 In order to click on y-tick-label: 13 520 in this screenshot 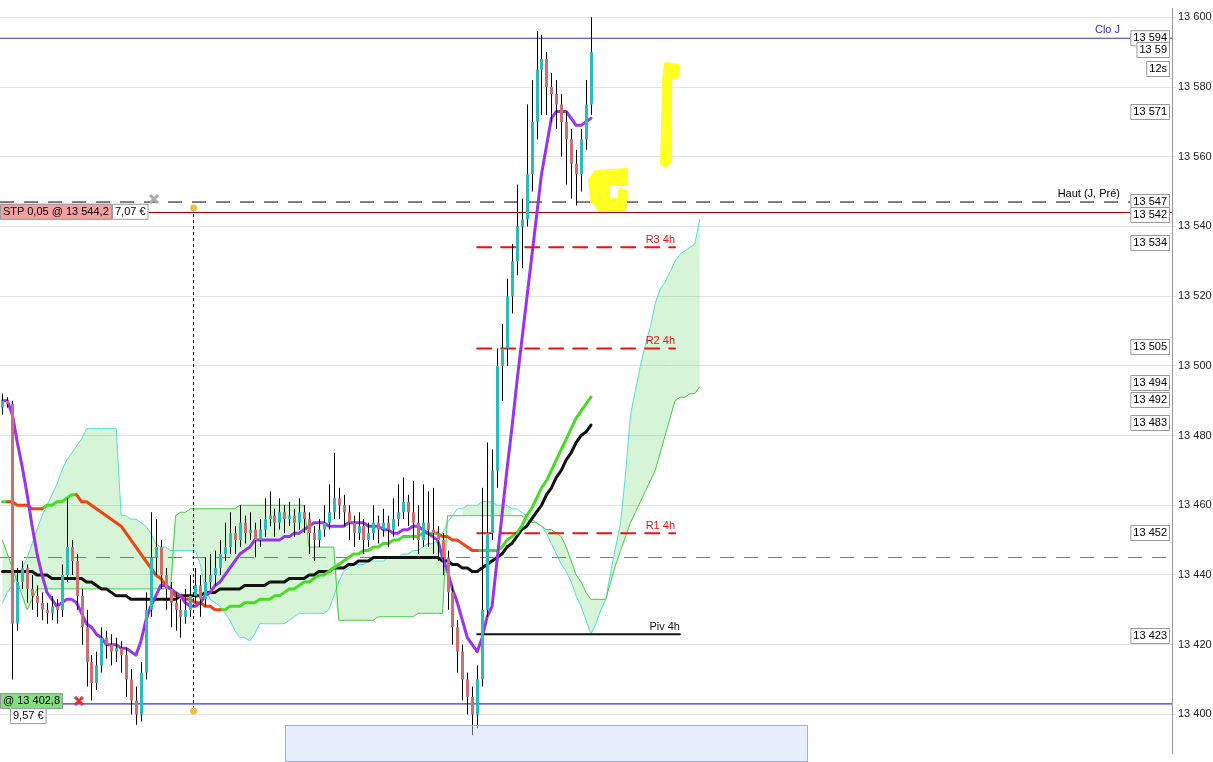, I will do `click(1195, 295)`.